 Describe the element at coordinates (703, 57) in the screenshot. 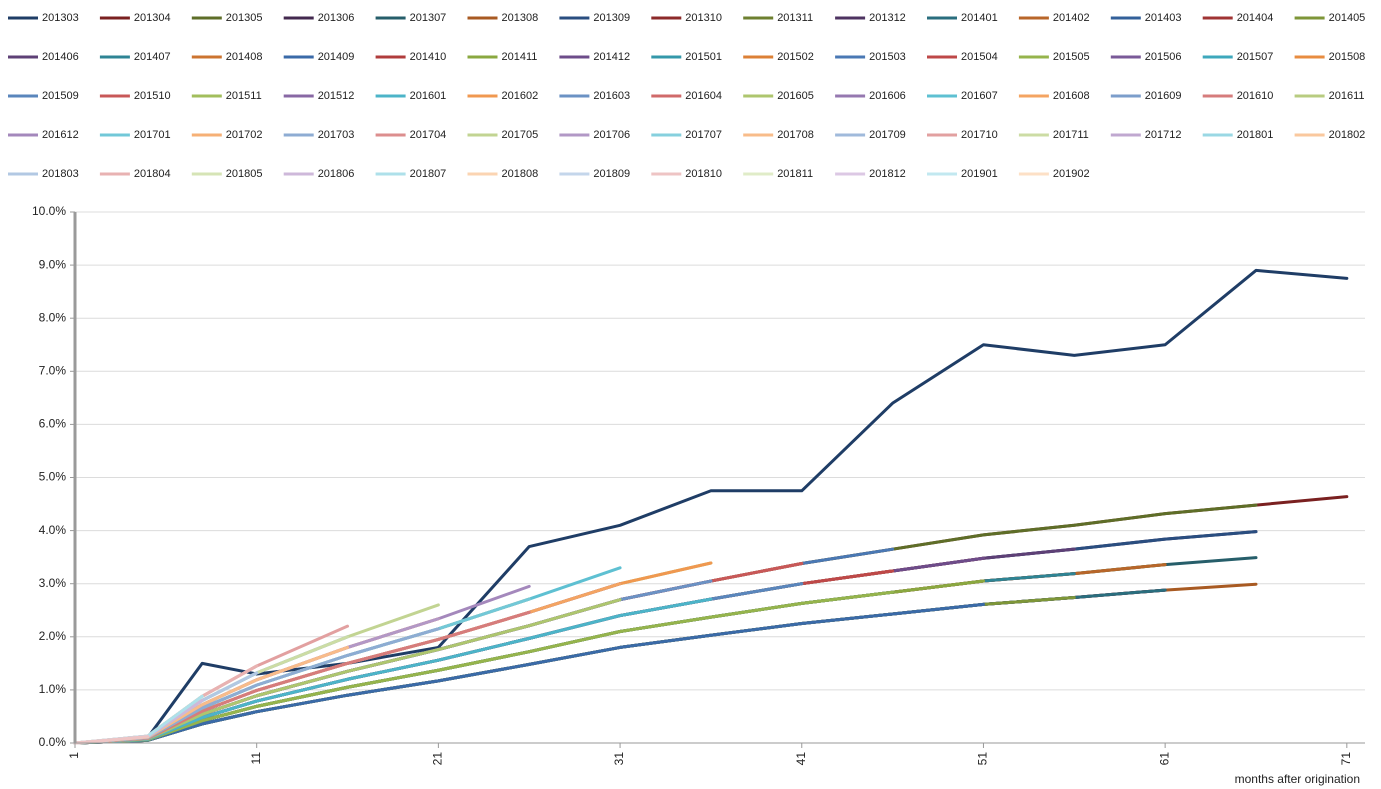

I see `legend-label: 201501` at that location.